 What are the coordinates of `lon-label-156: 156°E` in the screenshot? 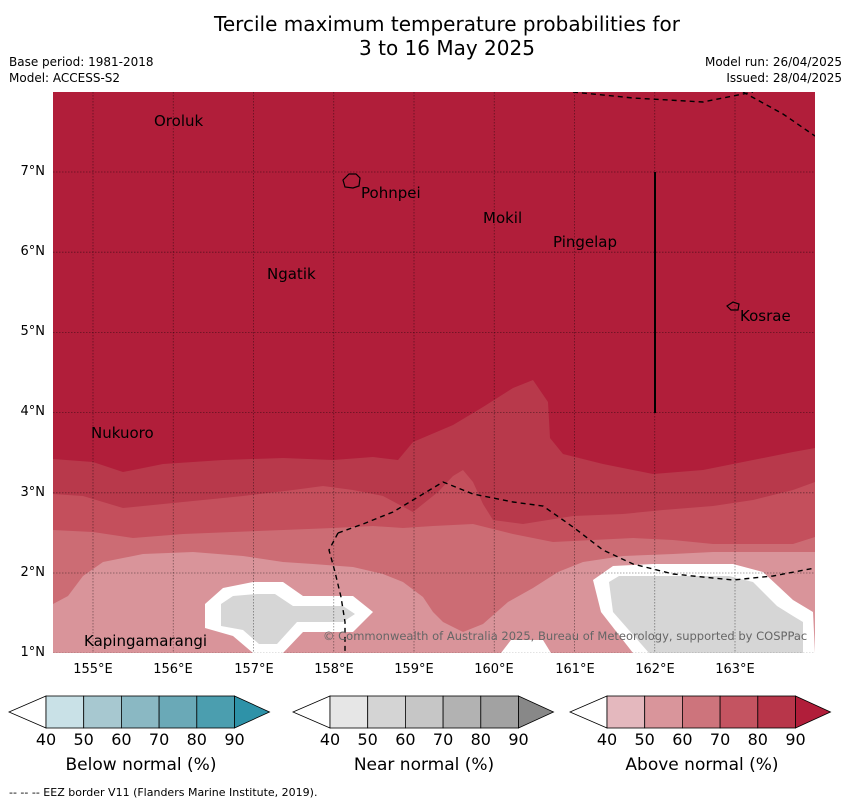 It's located at (173, 669).